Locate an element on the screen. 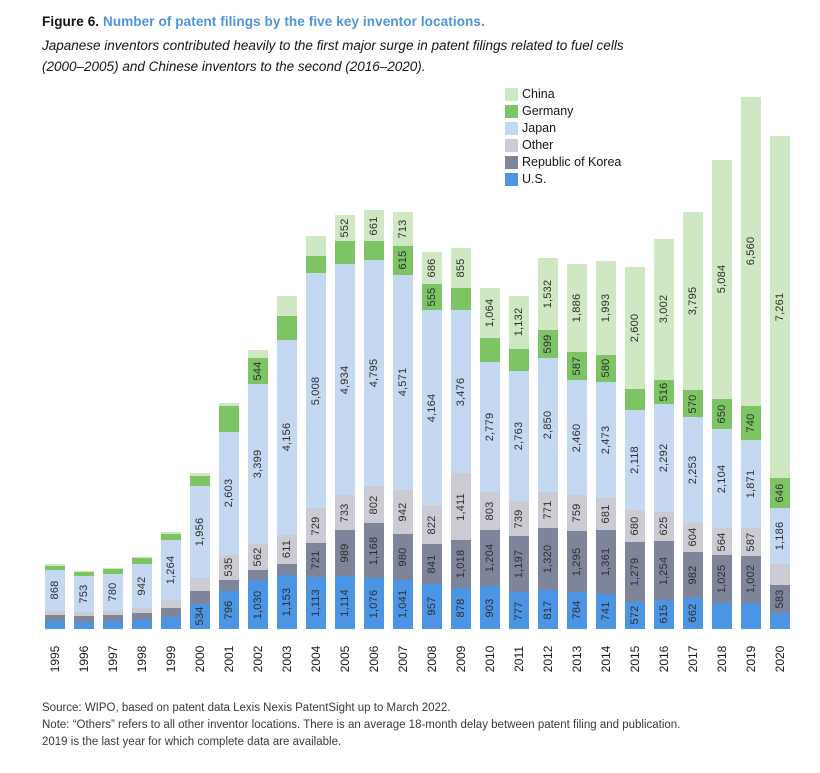  legend-item-japan: Japan is located at coordinates (563, 128).